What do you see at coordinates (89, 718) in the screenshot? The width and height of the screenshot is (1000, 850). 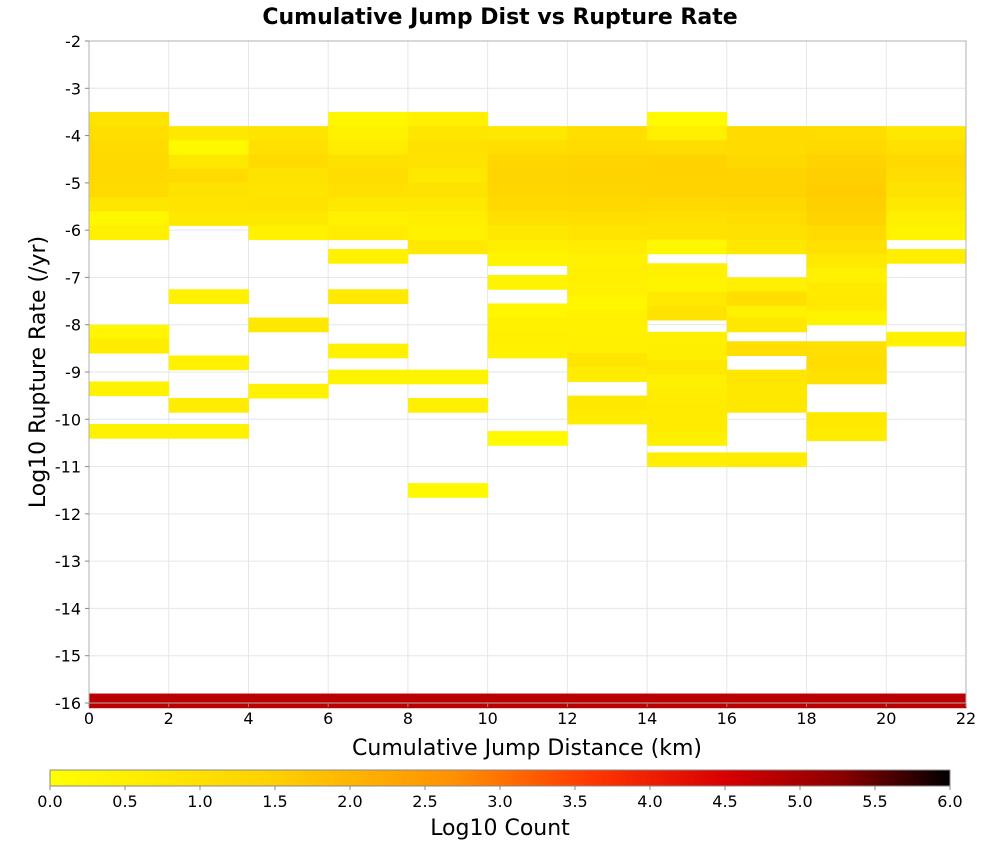 I see `x-tick-label: 0` at bounding box center [89, 718].